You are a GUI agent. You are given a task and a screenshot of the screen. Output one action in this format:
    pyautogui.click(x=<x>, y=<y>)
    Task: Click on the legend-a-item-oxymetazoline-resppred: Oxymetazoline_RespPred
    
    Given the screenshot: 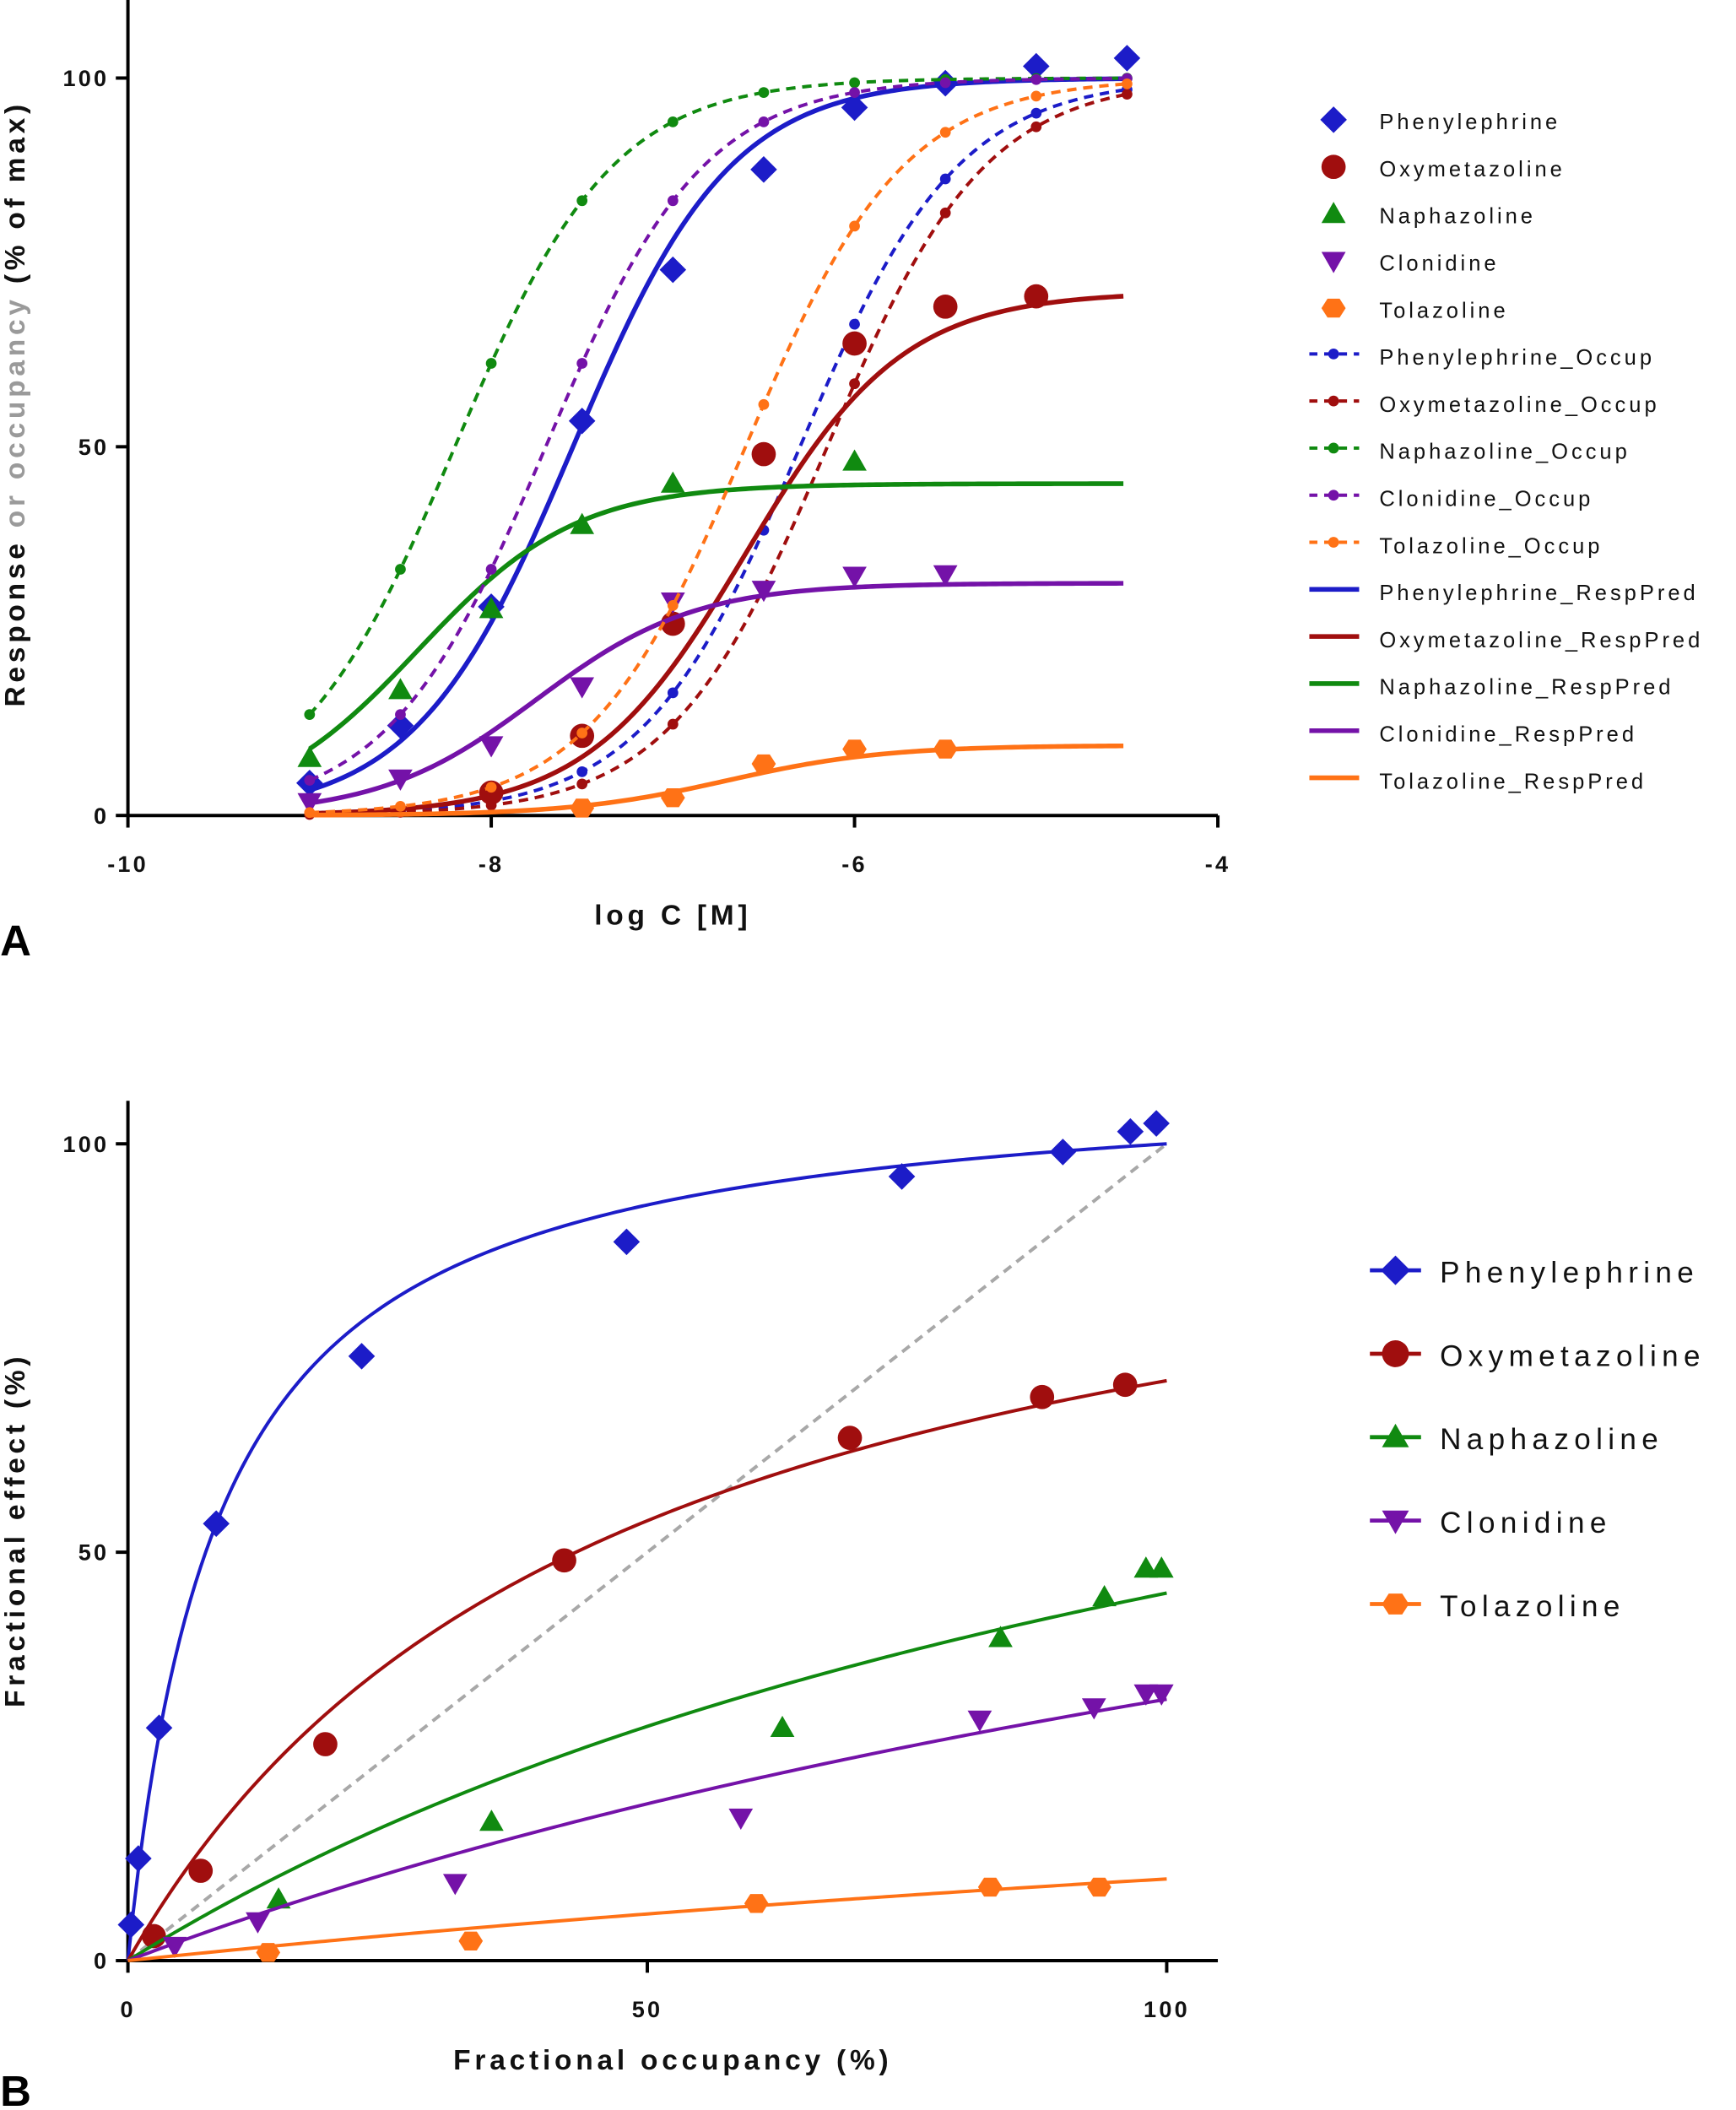 What is the action you would take?
    pyautogui.click(x=1506, y=640)
    